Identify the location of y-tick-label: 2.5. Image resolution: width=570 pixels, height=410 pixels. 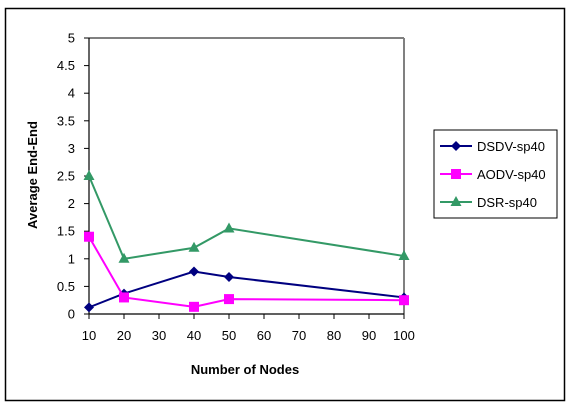
(66, 176).